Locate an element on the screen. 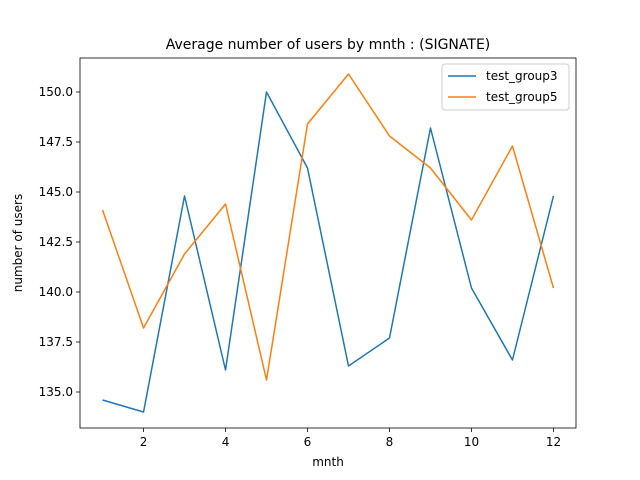 This screenshot has height=480, width=640. x-tick-label: 6 is located at coordinates (308, 442).